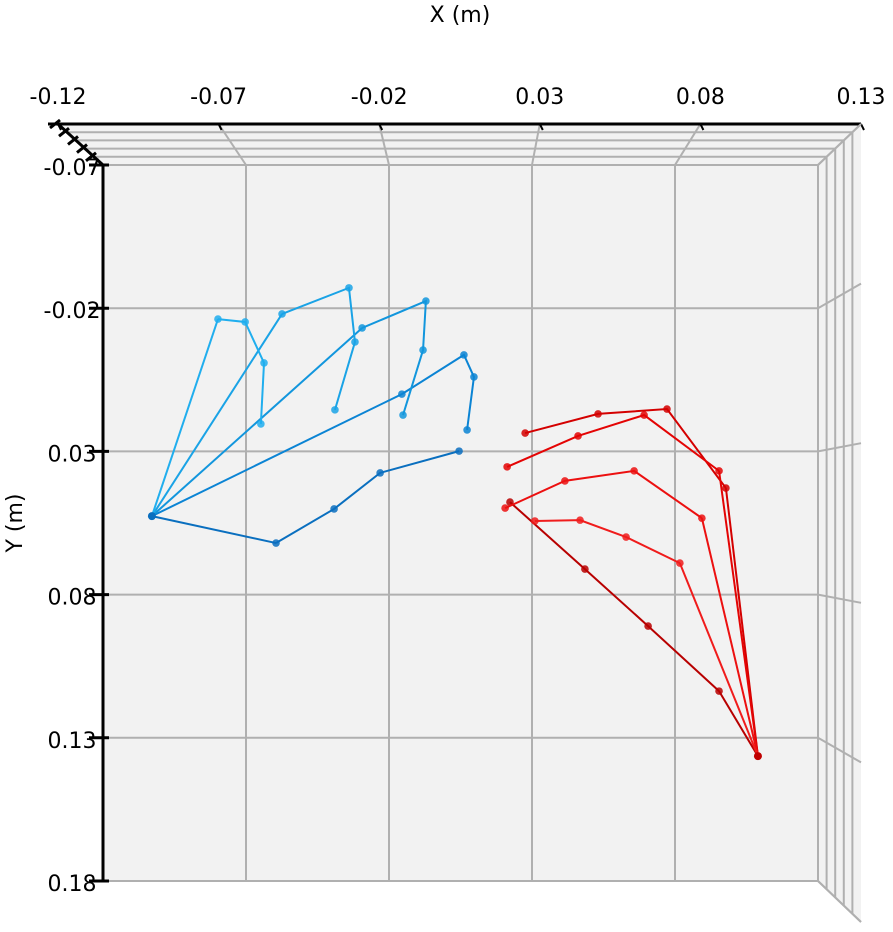 This screenshot has width=893, height=932. Describe the element at coordinates (72, 311) in the screenshot. I see `y-tick-label: -0.02` at that location.